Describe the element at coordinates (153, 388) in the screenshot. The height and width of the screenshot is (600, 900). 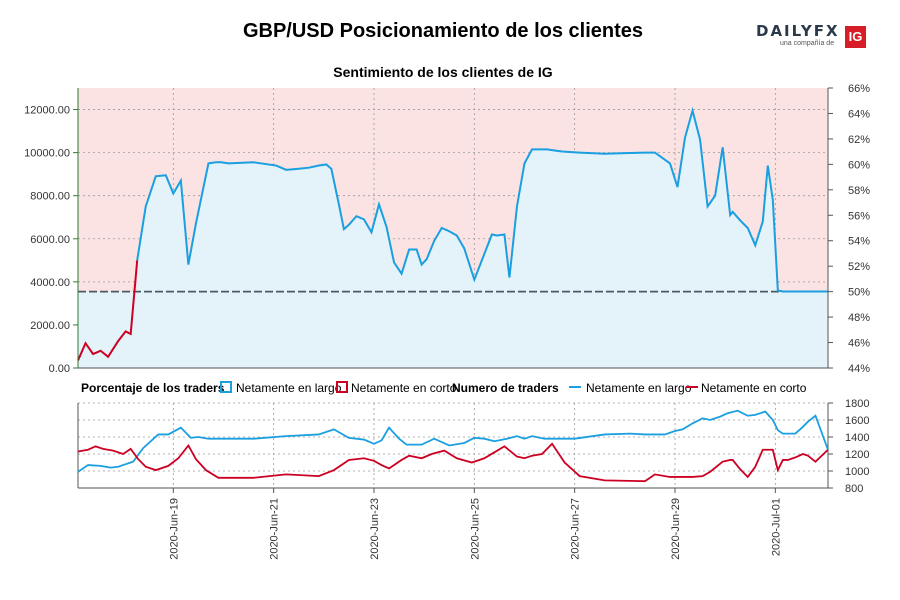
I see `legend-title-percent: Porcentaje de los traders` at that location.